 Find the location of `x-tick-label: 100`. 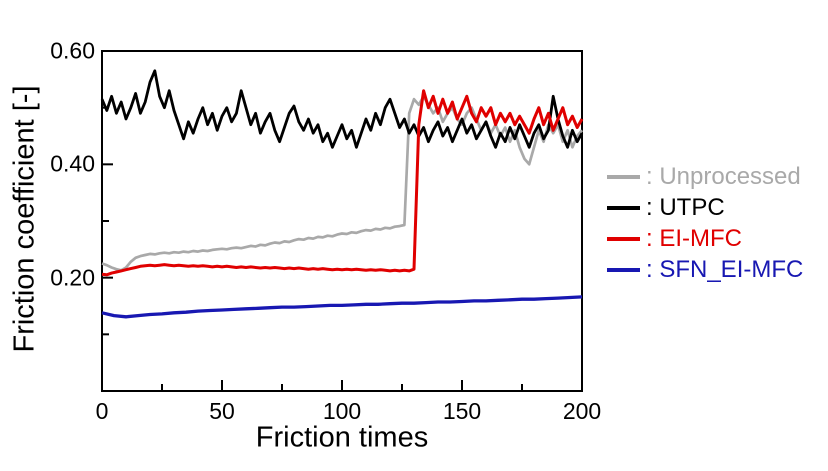

x-tick-label: 100 is located at coordinates (342, 411).